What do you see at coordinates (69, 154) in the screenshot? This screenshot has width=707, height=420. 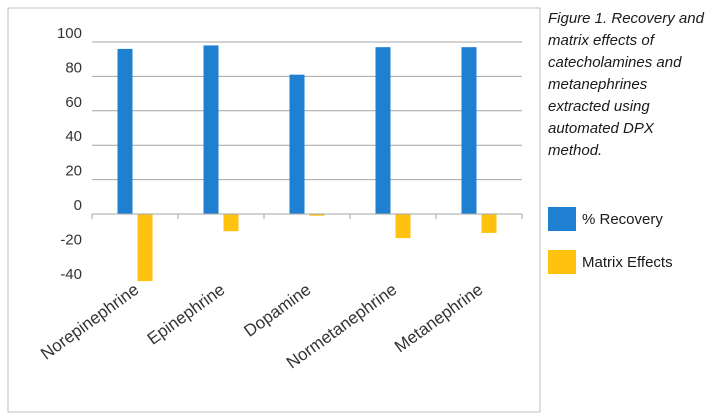 I see `y-tick-labels: 100 80 60 40 20 0 -20 -40` at bounding box center [69, 154].